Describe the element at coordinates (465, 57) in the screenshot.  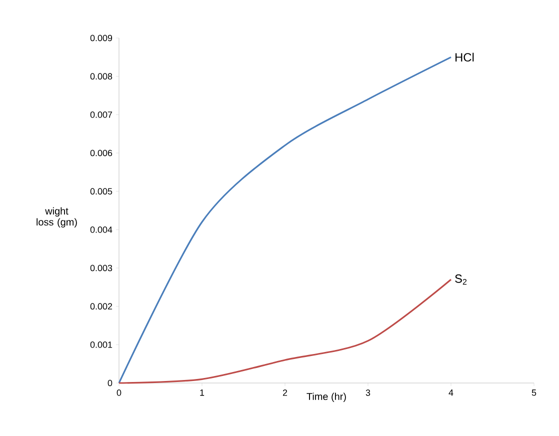
I see `series-label: HCl` at that location.